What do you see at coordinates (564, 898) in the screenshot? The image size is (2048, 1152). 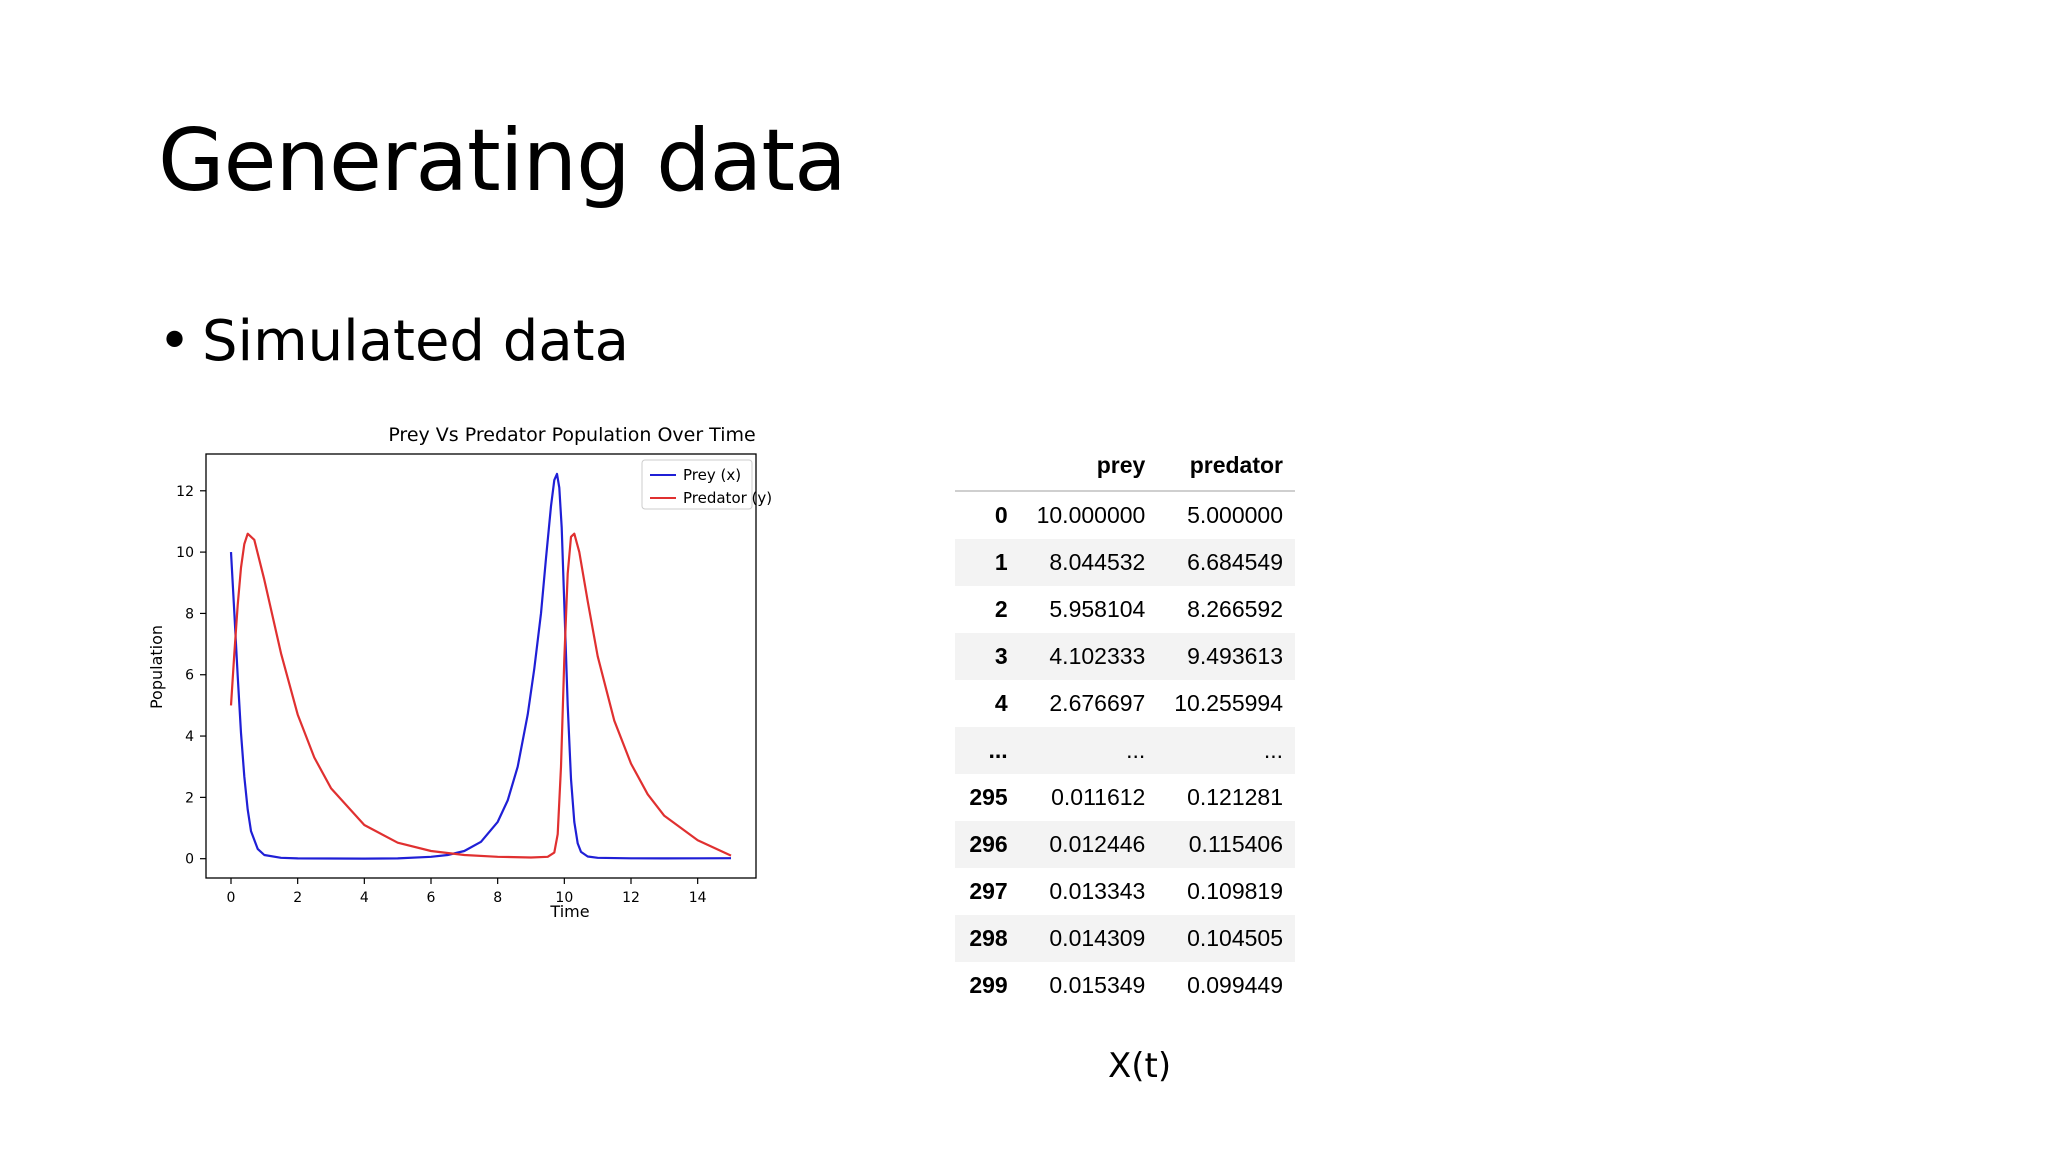 I see `x-tick-label: 10` at bounding box center [564, 898].